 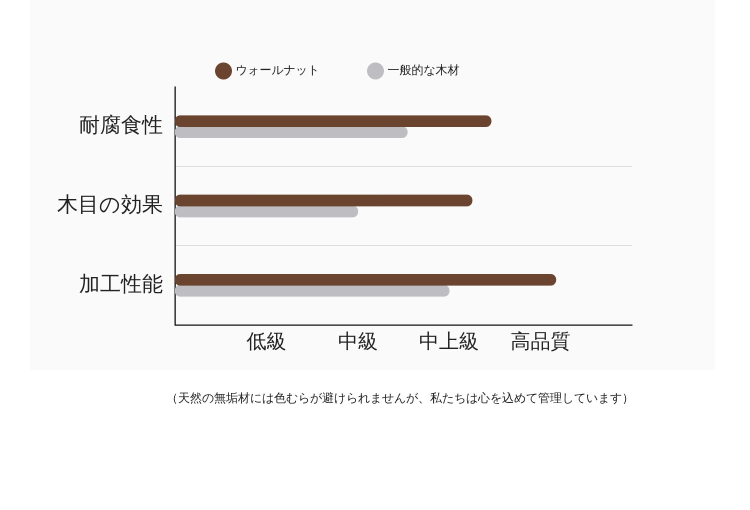 I want to click on text: 中上級, so click(x=449, y=341).